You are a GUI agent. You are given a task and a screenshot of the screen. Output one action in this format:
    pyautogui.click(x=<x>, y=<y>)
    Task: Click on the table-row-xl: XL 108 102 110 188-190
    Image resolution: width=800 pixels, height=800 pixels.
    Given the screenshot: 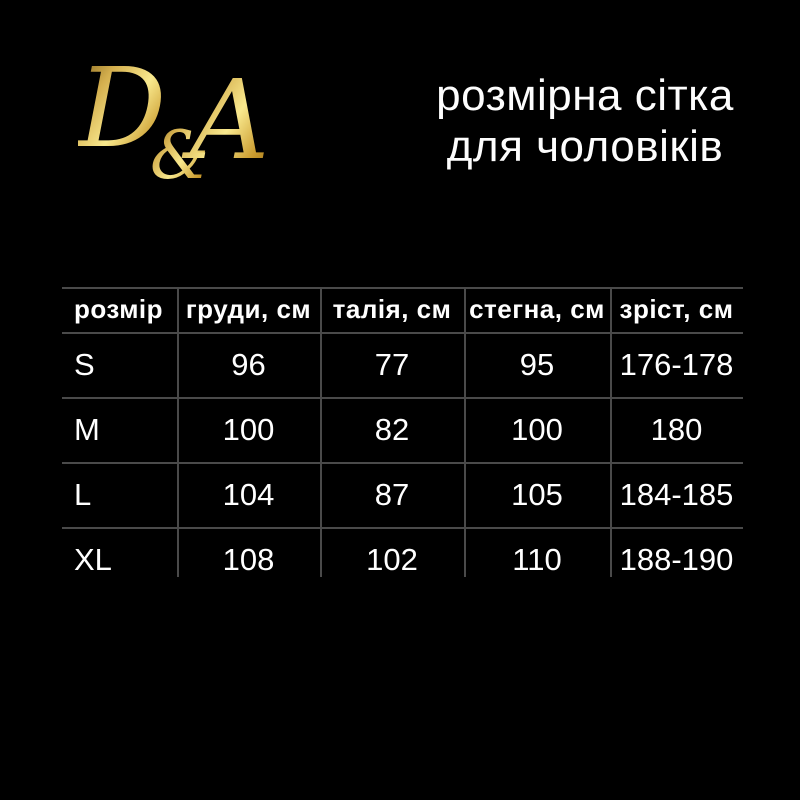 What is the action you would take?
    pyautogui.click(x=402, y=559)
    